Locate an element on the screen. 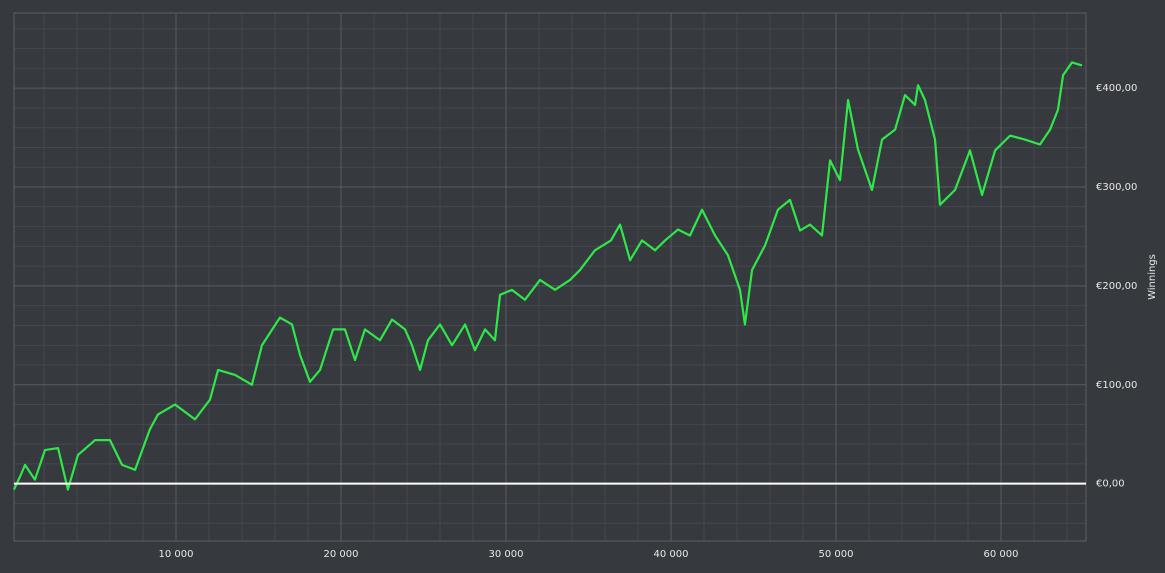 The image size is (1165, 573). x-tick-label: 50 000 is located at coordinates (836, 554).